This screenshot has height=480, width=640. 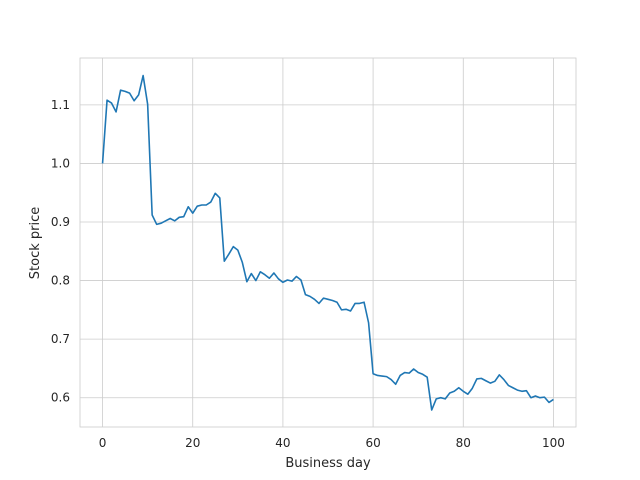 I want to click on y-tick-label: 0.6, so click(x=60, y=398).